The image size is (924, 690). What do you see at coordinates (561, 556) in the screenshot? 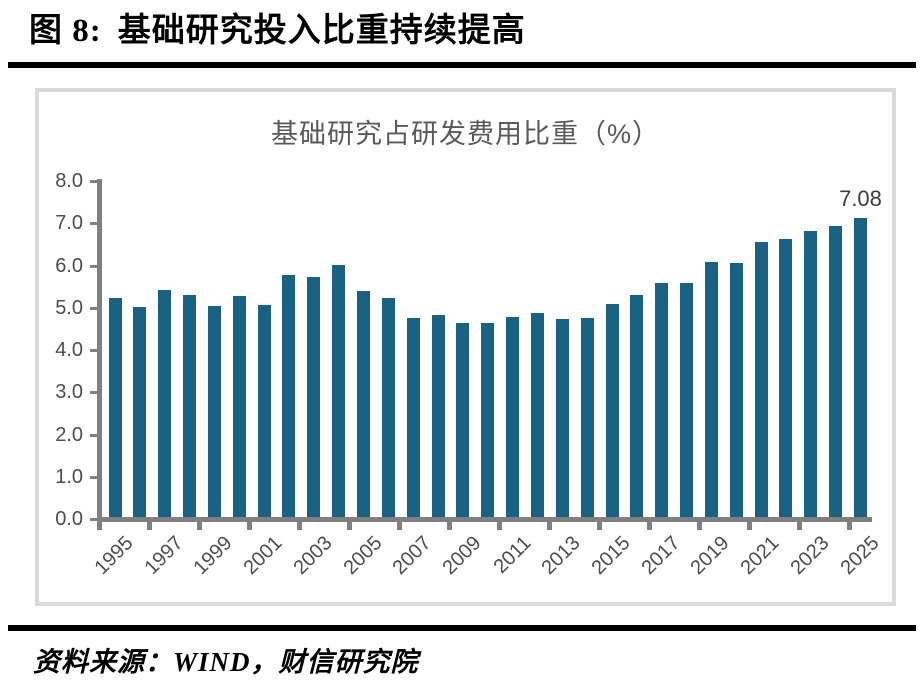
I see `x-tick-label-2013: 2013` at bounding box center [561, 556].